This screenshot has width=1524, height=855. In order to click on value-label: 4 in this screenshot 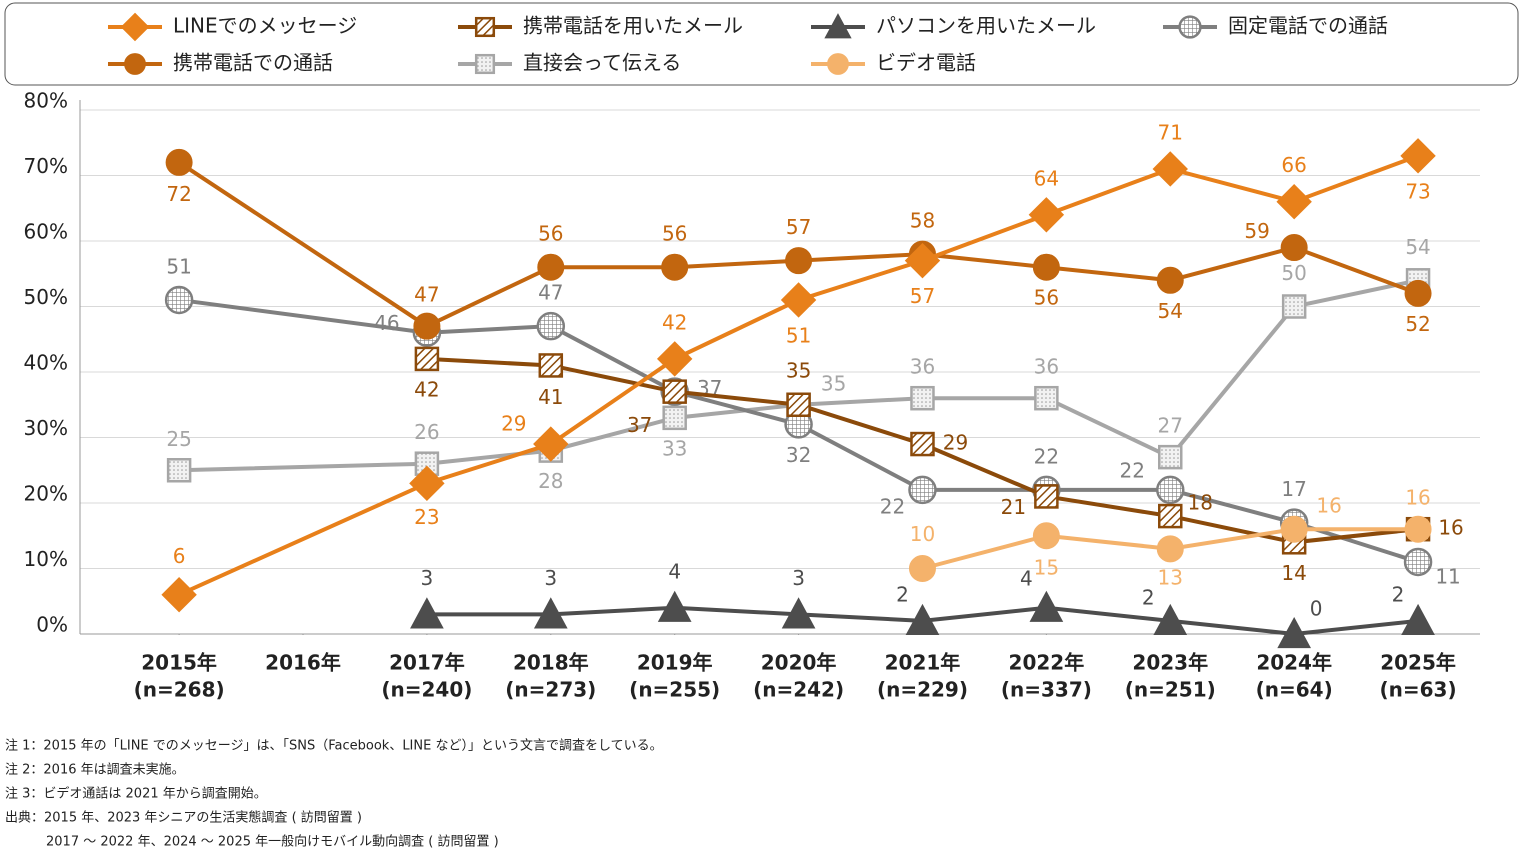, I will do `click(674, 571)`.